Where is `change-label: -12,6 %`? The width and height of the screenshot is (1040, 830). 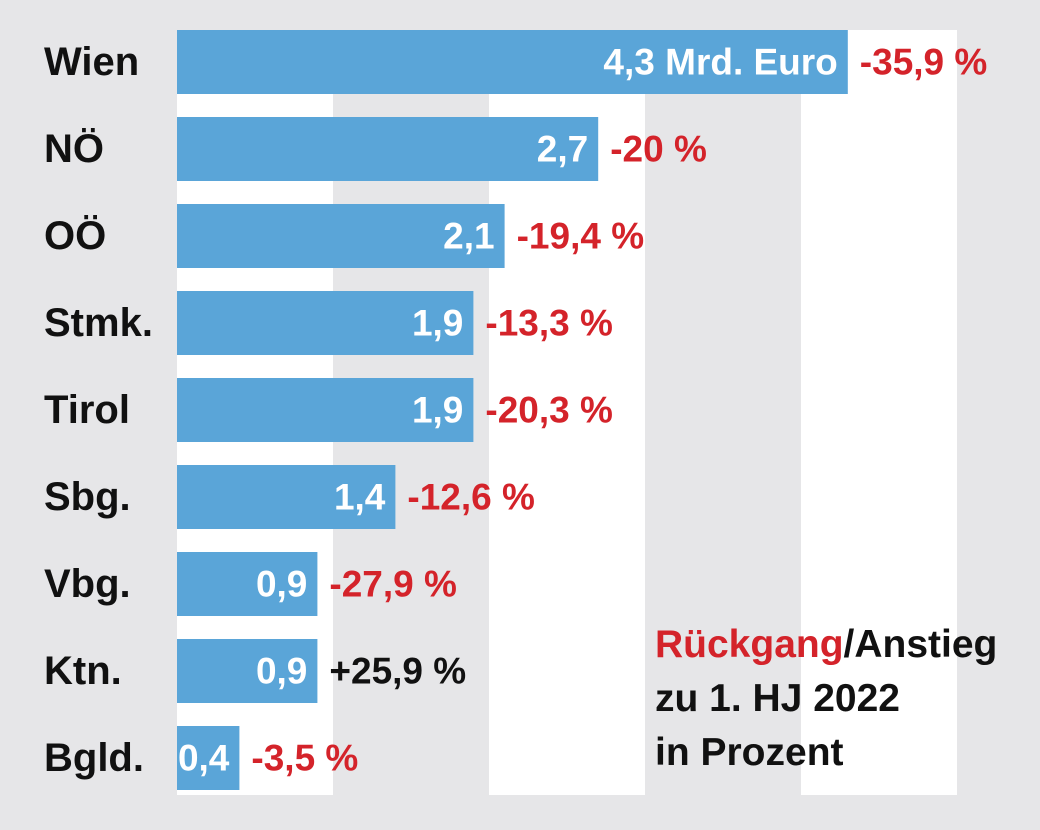 change-label: -12,6 % is located at coordinates (471, 497).